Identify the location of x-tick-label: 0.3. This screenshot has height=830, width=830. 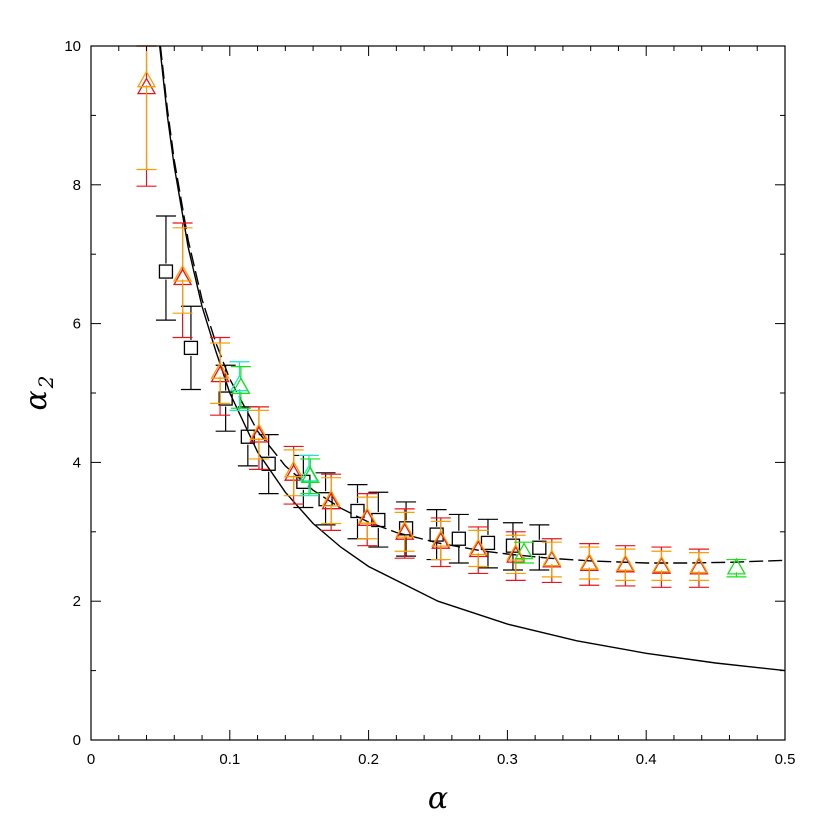
(507, 759).